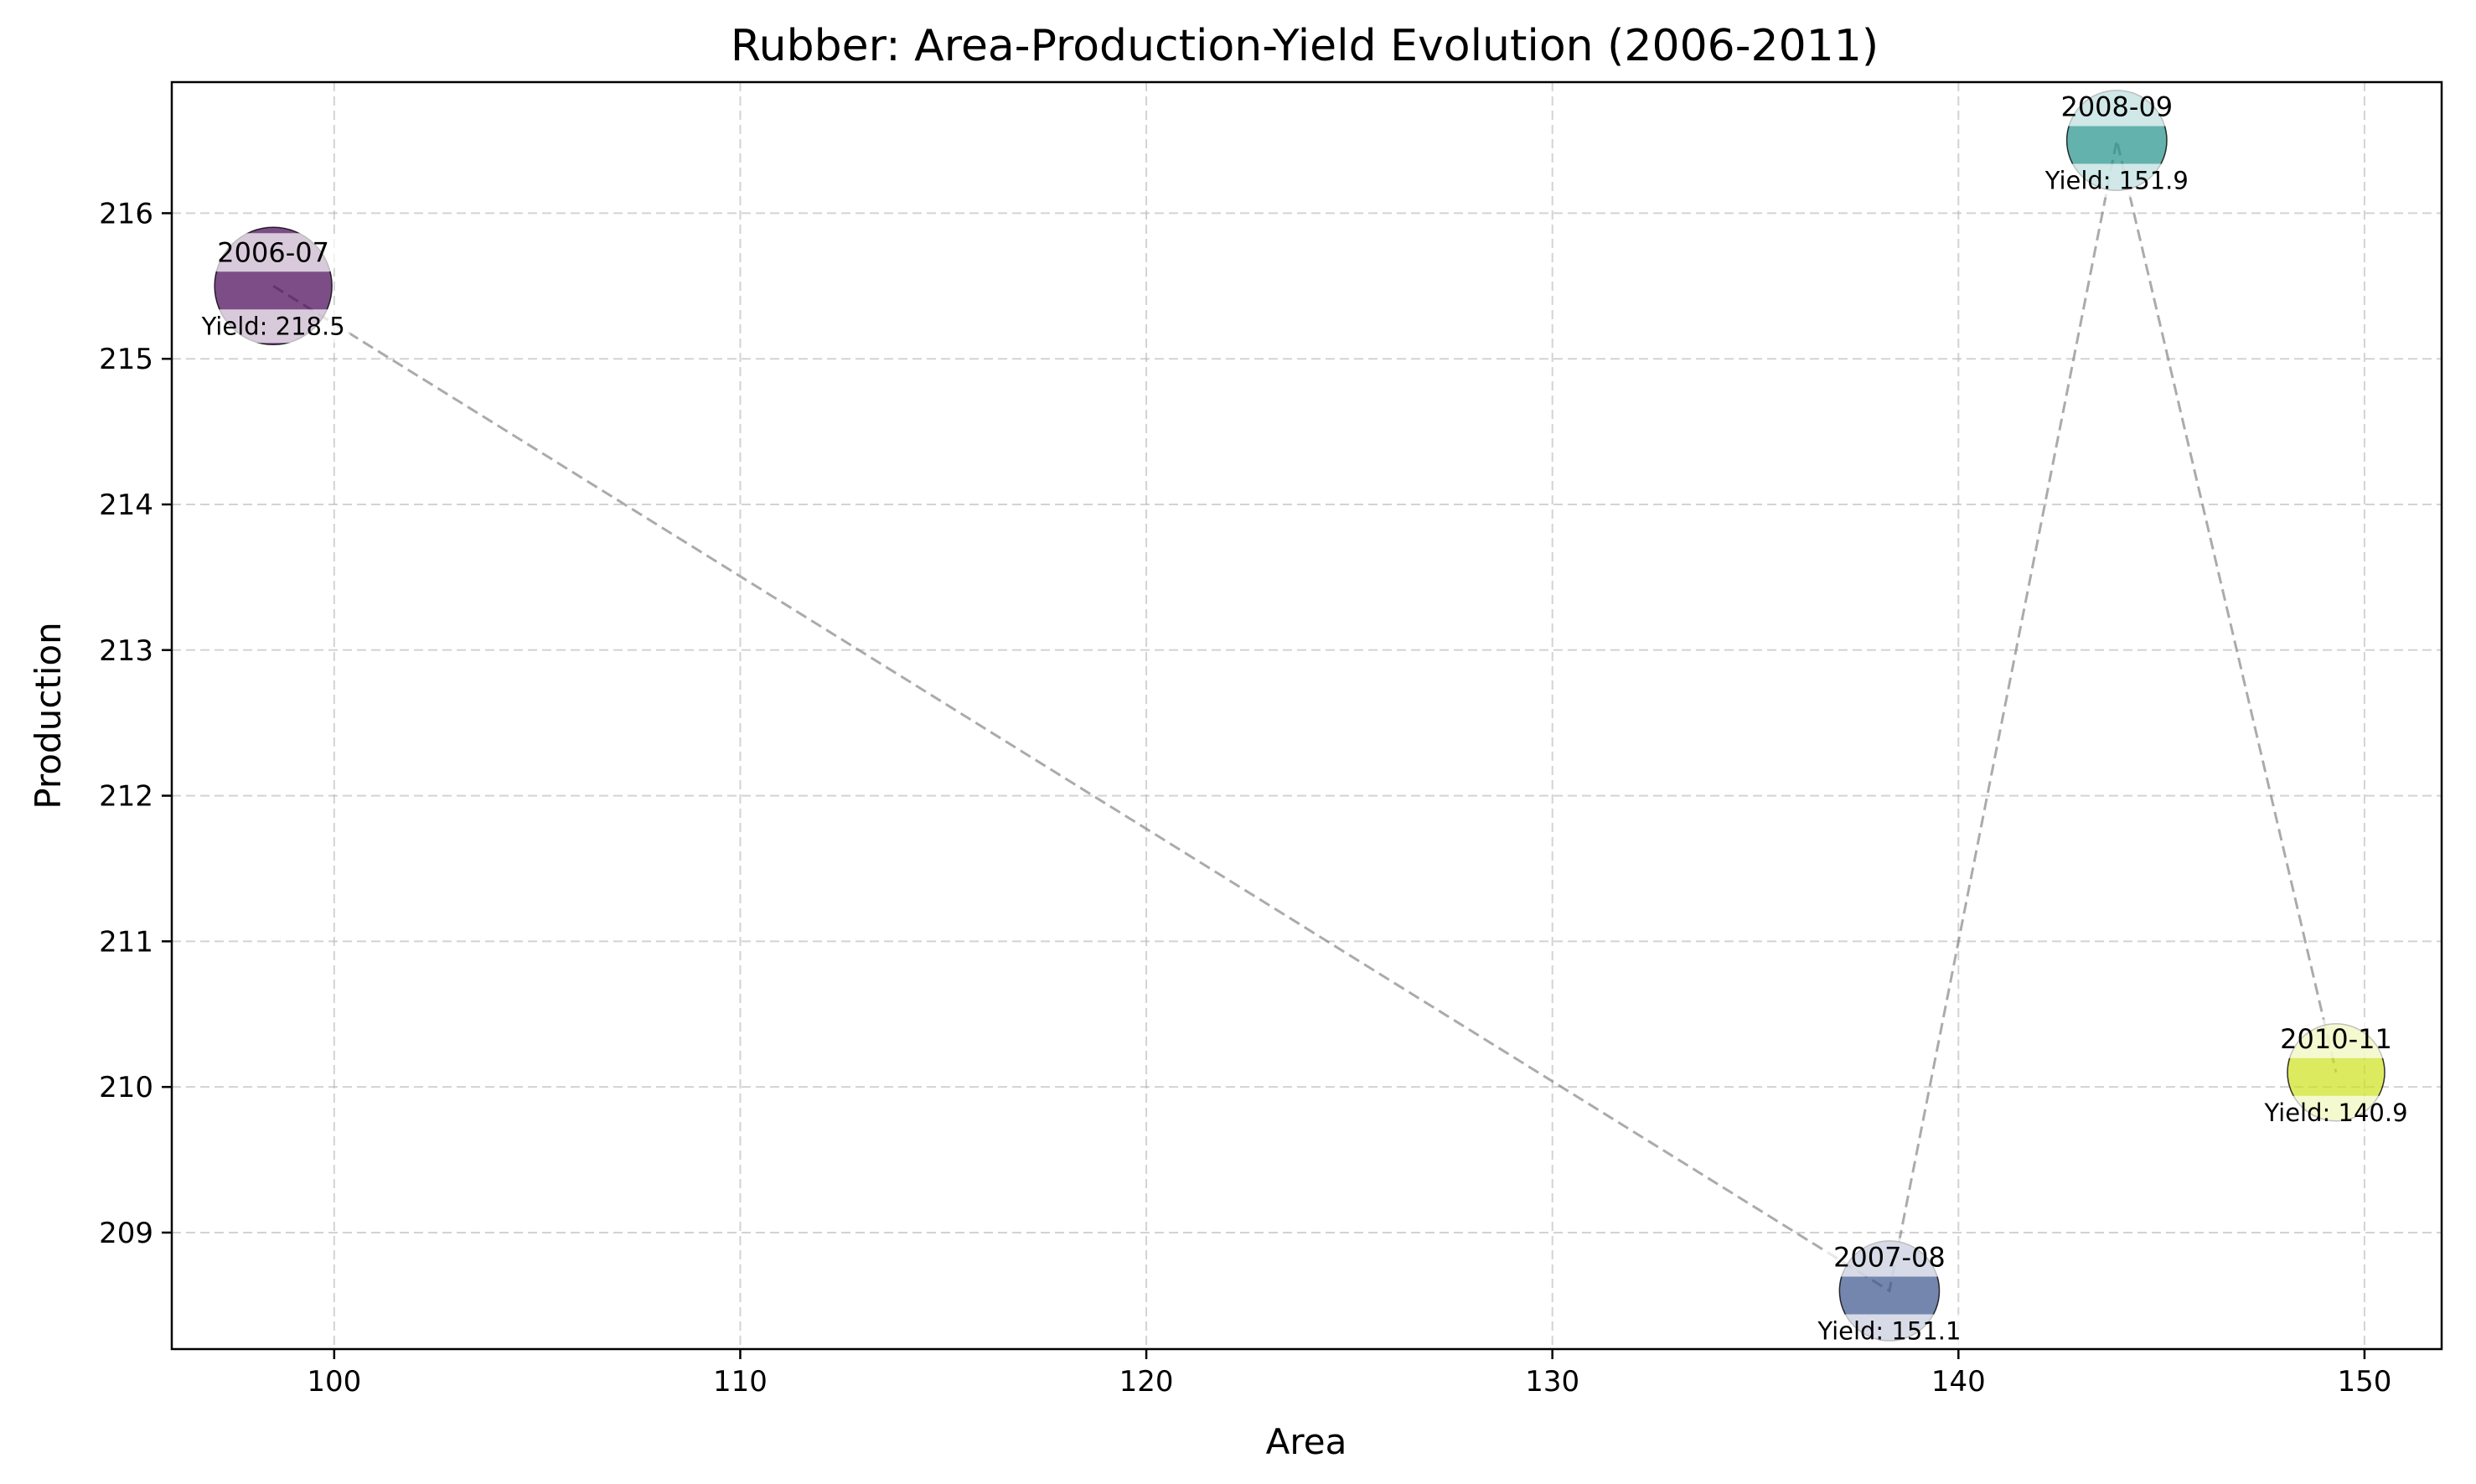  Describe the element at coordinates (126, 505) in the screenshot. I see `y-tick-label: 214` at that location.